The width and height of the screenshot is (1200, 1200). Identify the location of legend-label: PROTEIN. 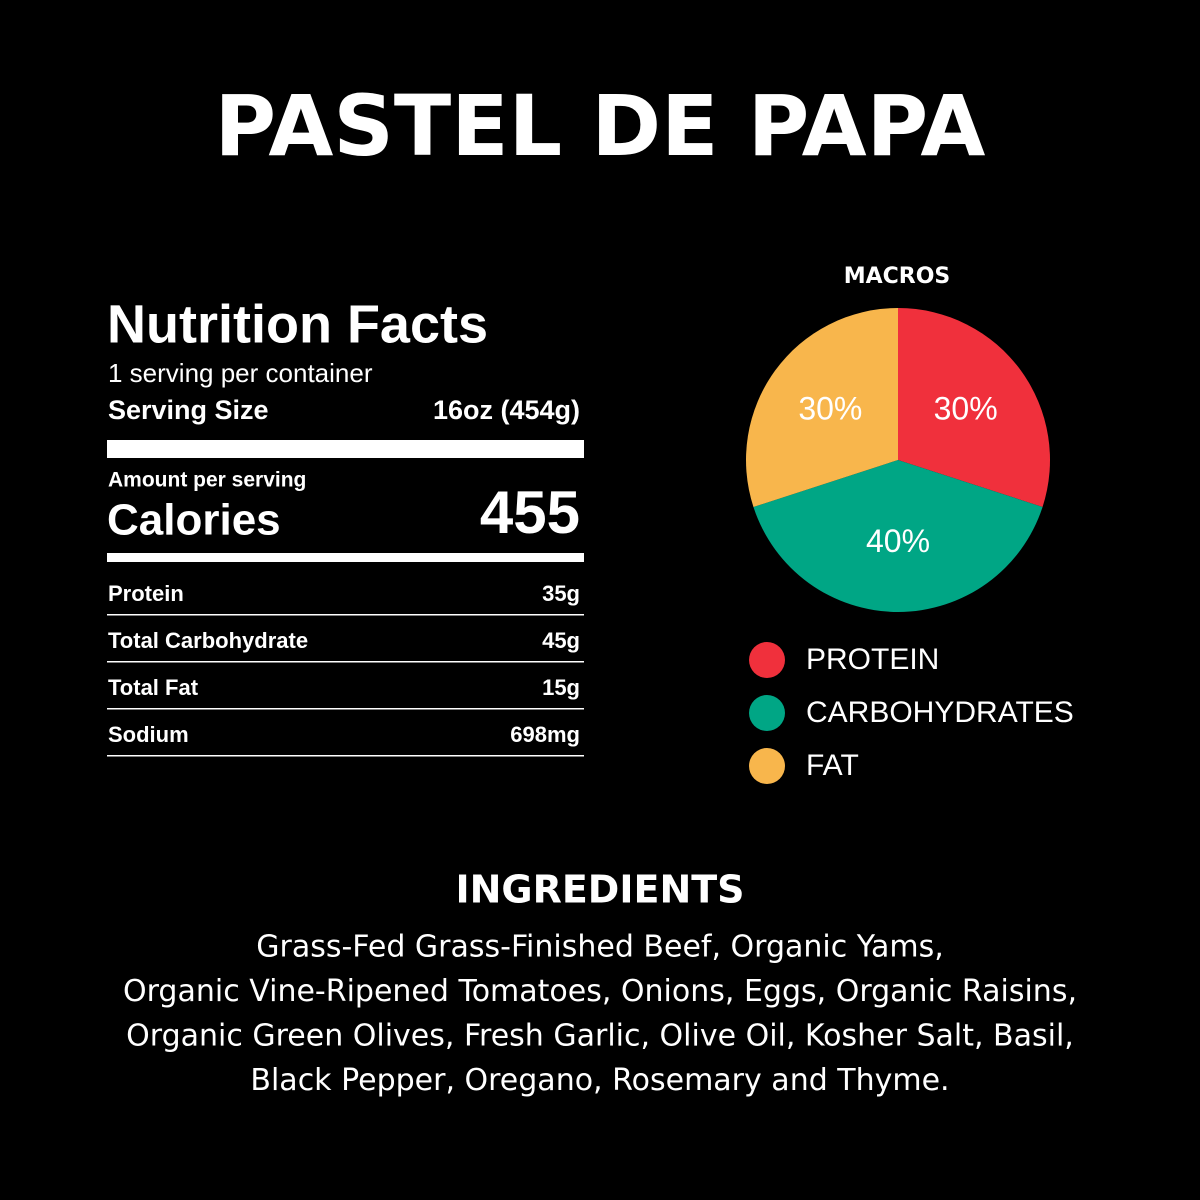
(872, 659).